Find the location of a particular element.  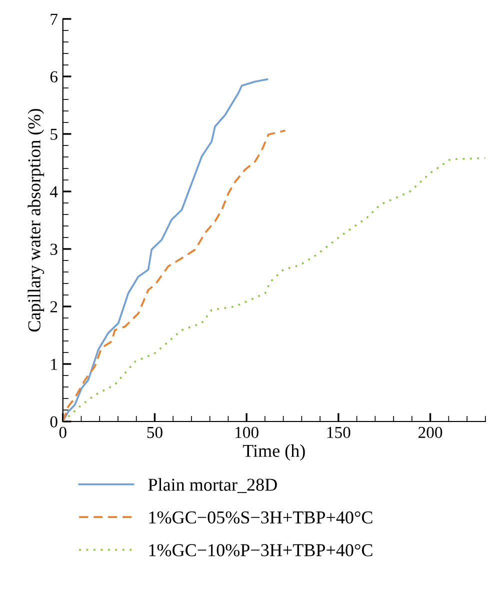

y-tick-label: 3 is located at coordinates (54, 249).